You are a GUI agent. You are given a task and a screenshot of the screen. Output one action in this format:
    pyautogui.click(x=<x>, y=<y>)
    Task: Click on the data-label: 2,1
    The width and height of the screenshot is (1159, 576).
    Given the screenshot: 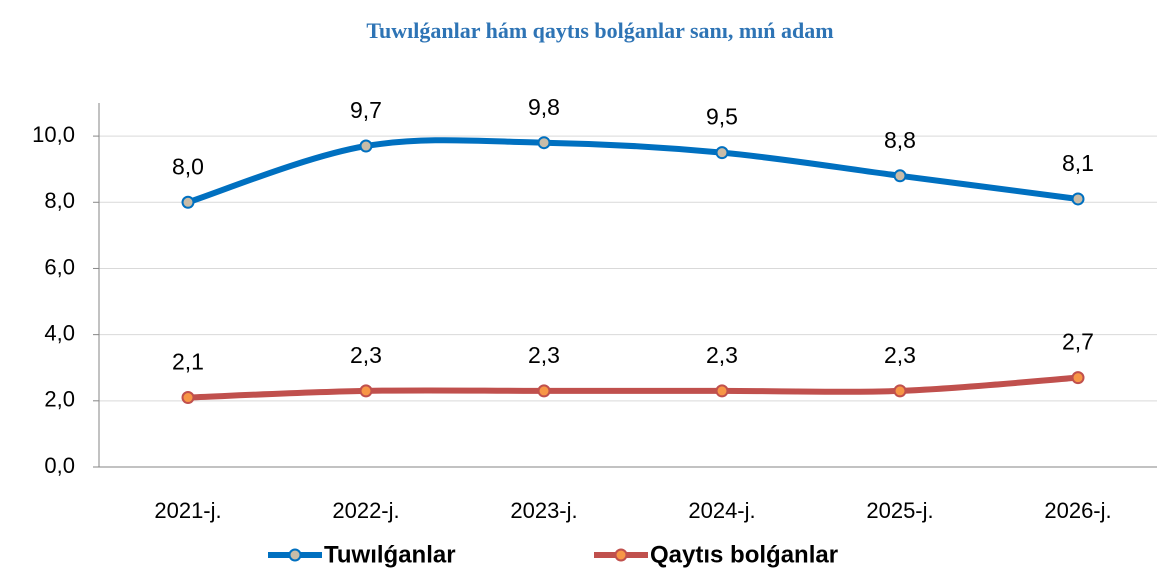 What is the action you would take?
    pyautogui.click(x=188, y=362)
    